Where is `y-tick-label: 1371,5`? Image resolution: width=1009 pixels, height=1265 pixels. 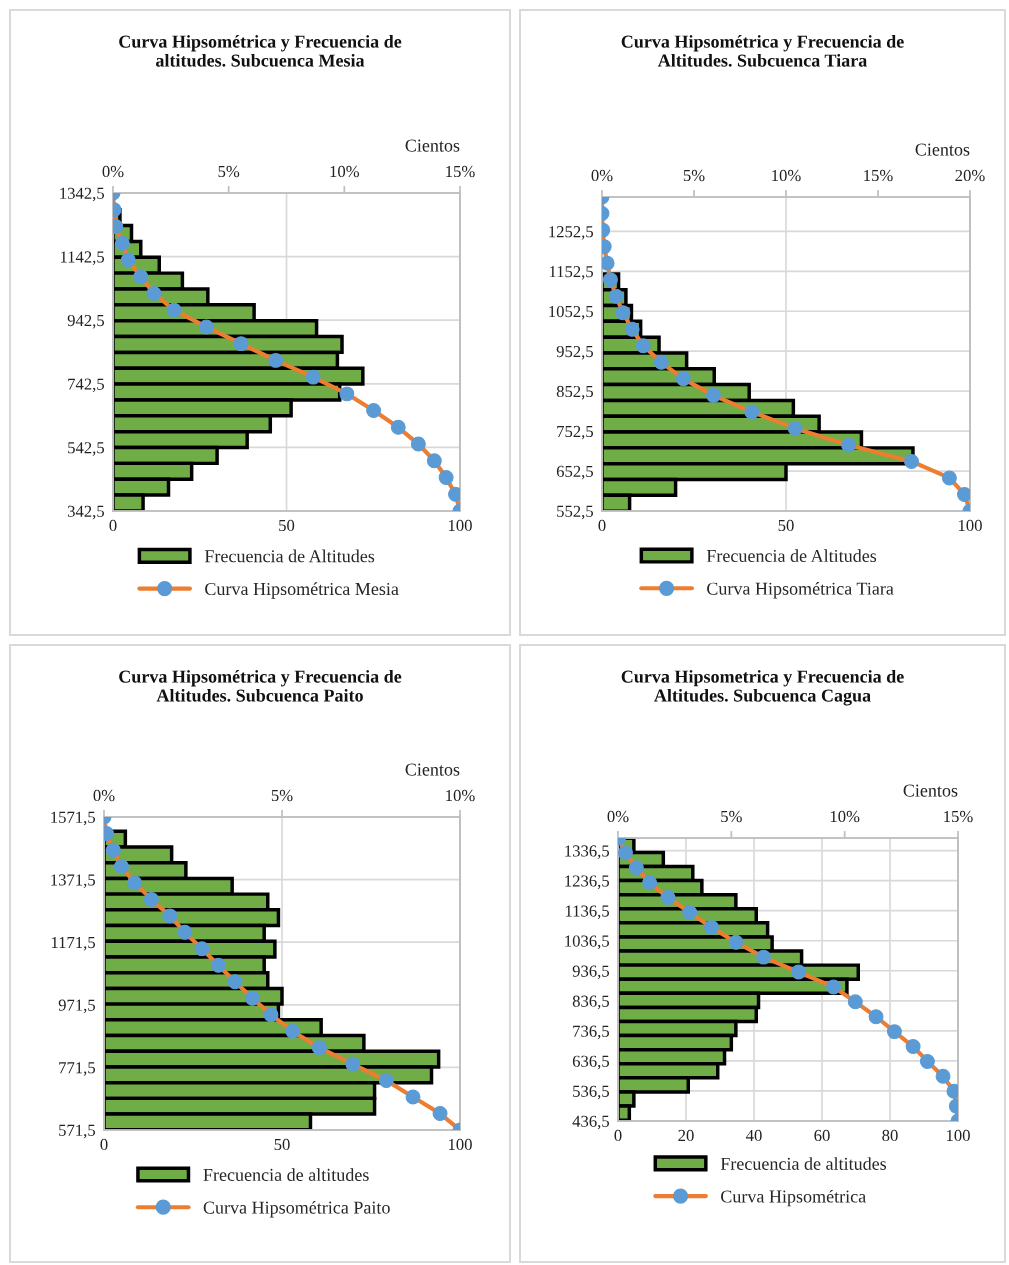
y-tick-label: 1371,5 is located at coordinates (73, 881).